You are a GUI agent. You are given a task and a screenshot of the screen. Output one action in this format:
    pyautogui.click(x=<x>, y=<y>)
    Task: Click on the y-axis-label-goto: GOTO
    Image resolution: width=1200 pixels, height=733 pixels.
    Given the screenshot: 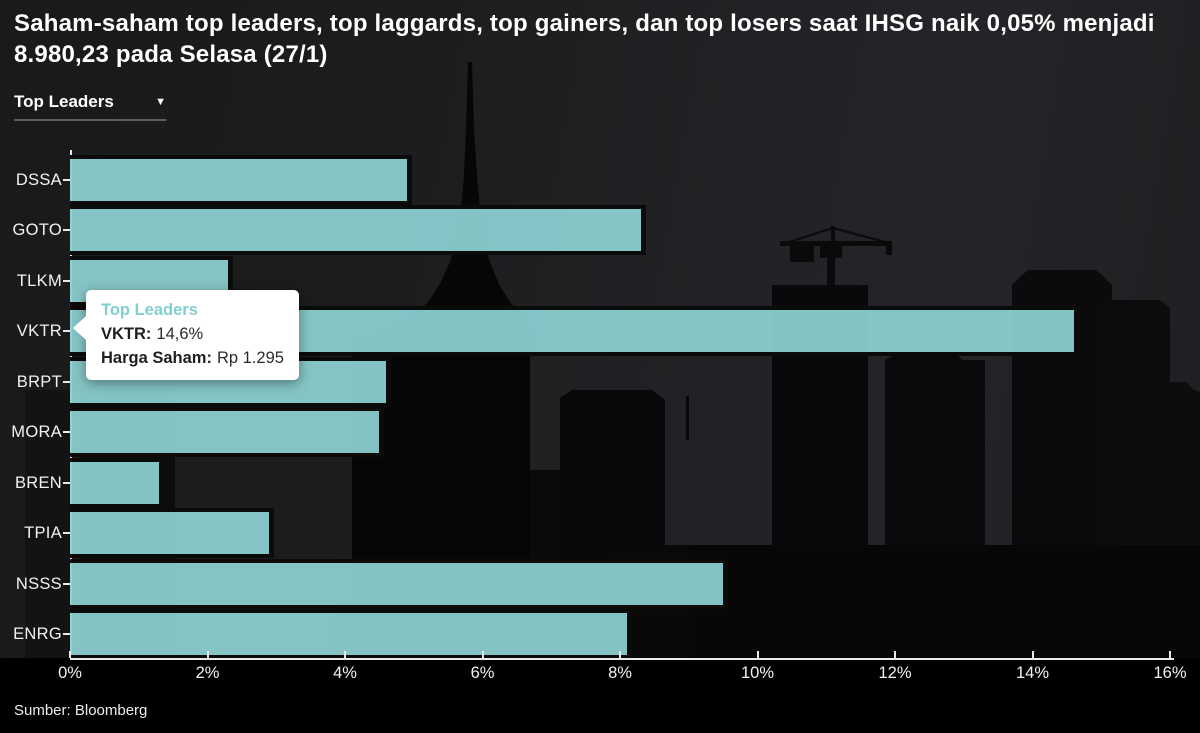 What is the action you would take?
    pyautogui.click(x=37, y=230)
    